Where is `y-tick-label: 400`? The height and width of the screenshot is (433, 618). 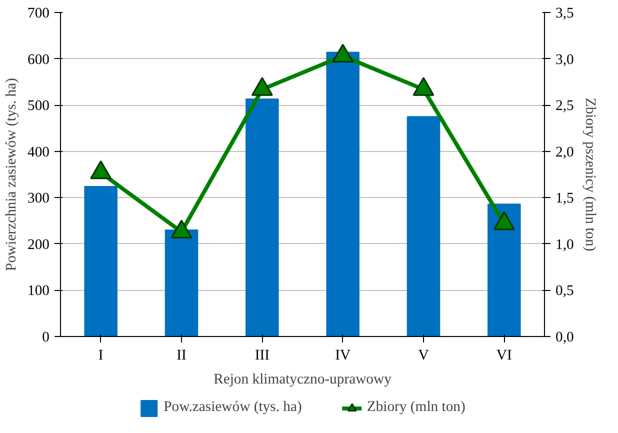 y-tick-label: 400 is located at coordinates (39, 152).